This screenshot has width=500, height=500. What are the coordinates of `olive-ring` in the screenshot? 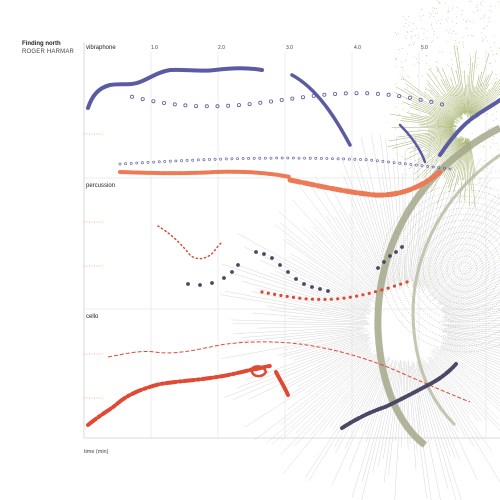 It's located at (465, 268).